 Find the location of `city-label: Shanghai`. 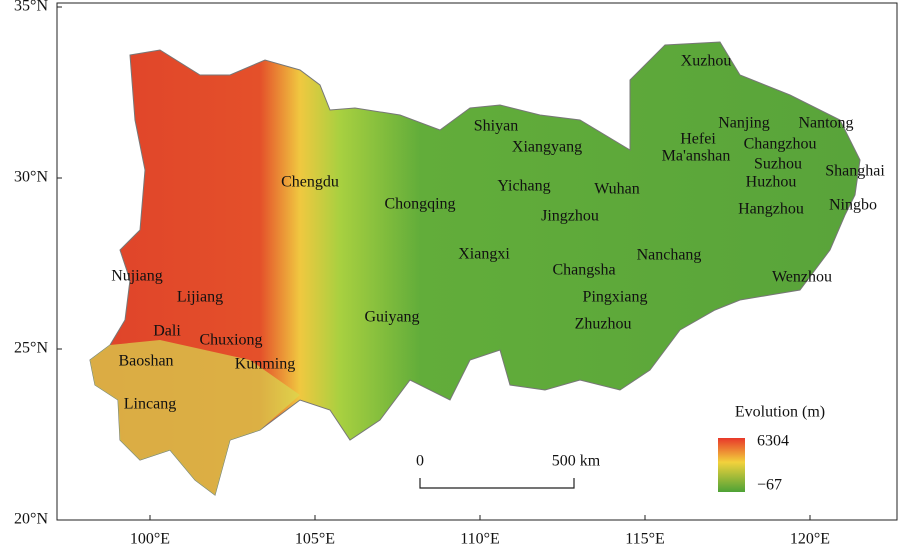

city-label: Shanghai is located at coordinates (855, 171).